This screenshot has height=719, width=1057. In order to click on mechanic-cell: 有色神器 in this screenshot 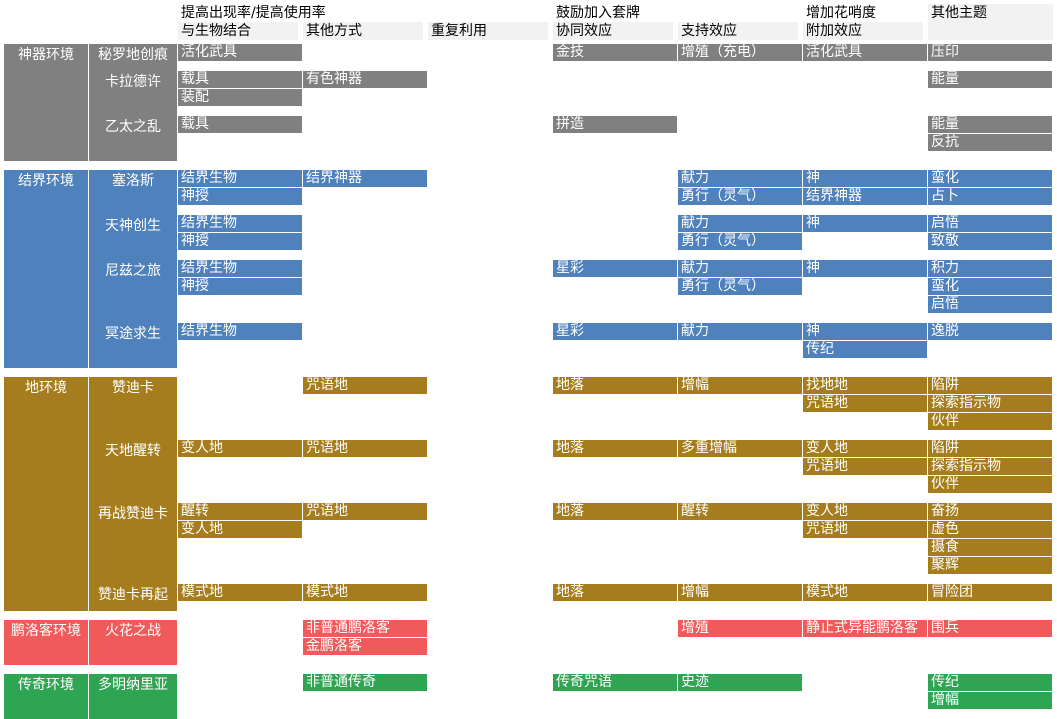, I will do `click(365, 79)`.